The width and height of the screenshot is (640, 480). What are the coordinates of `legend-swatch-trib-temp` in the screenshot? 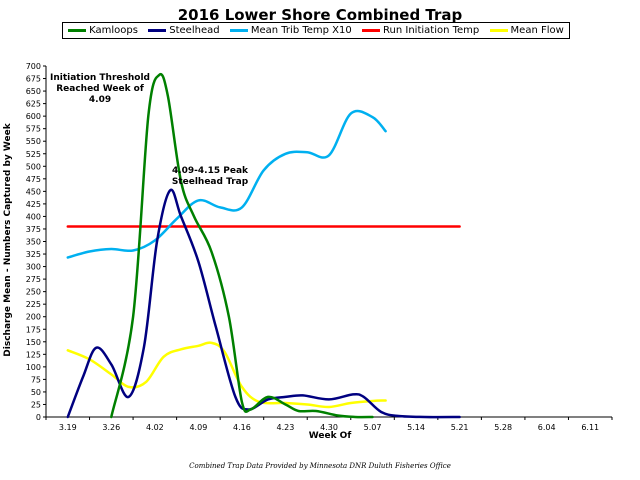 It's located at (238, 30).